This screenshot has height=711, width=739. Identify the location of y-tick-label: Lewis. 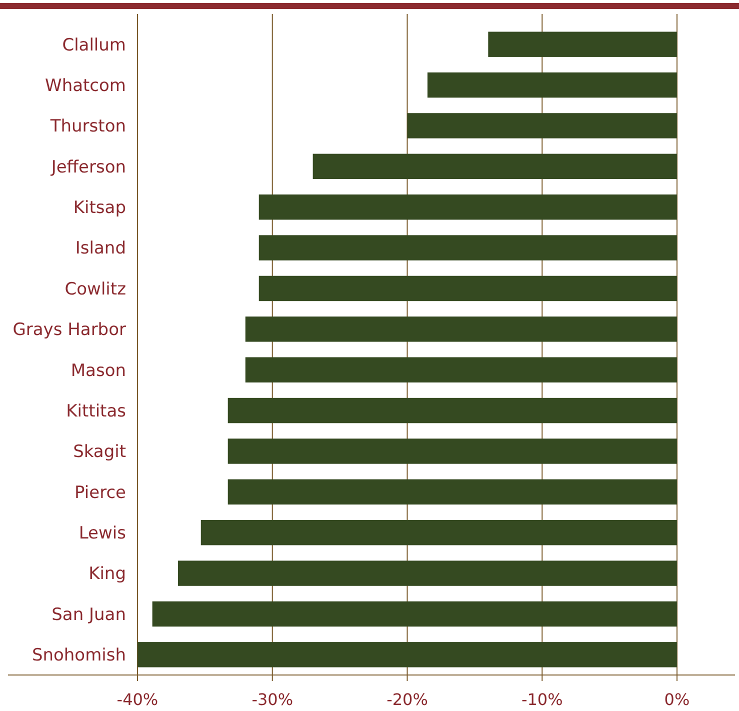
(102, 534).